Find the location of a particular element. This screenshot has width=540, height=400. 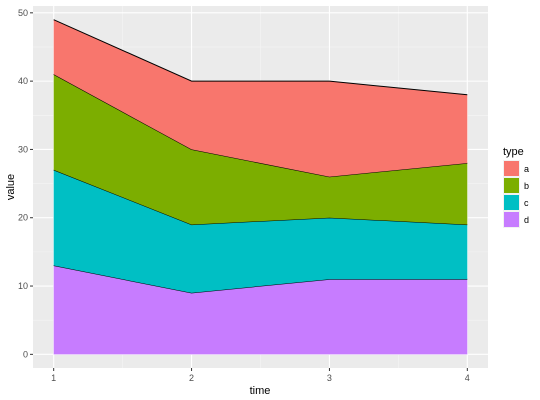

legend-title: type is located at coordinates (513, 152).